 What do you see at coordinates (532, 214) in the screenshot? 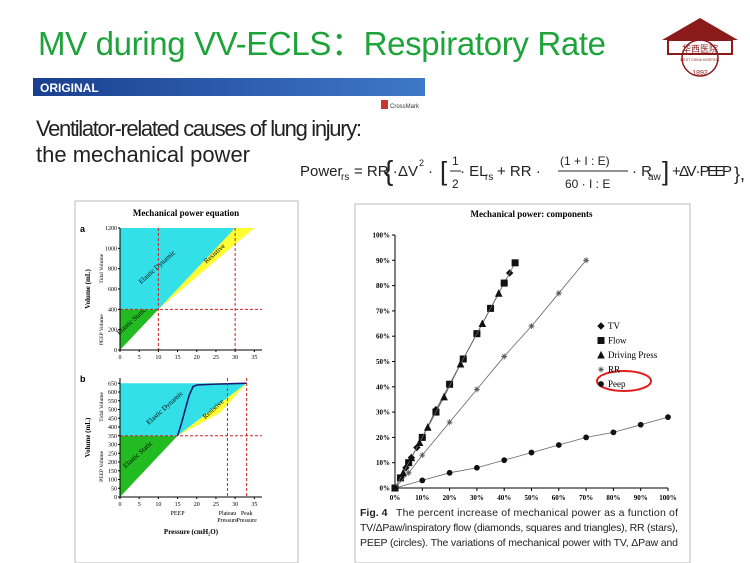
I see `chart-title: Mechanical power: components` at bounding box center [532, 214].